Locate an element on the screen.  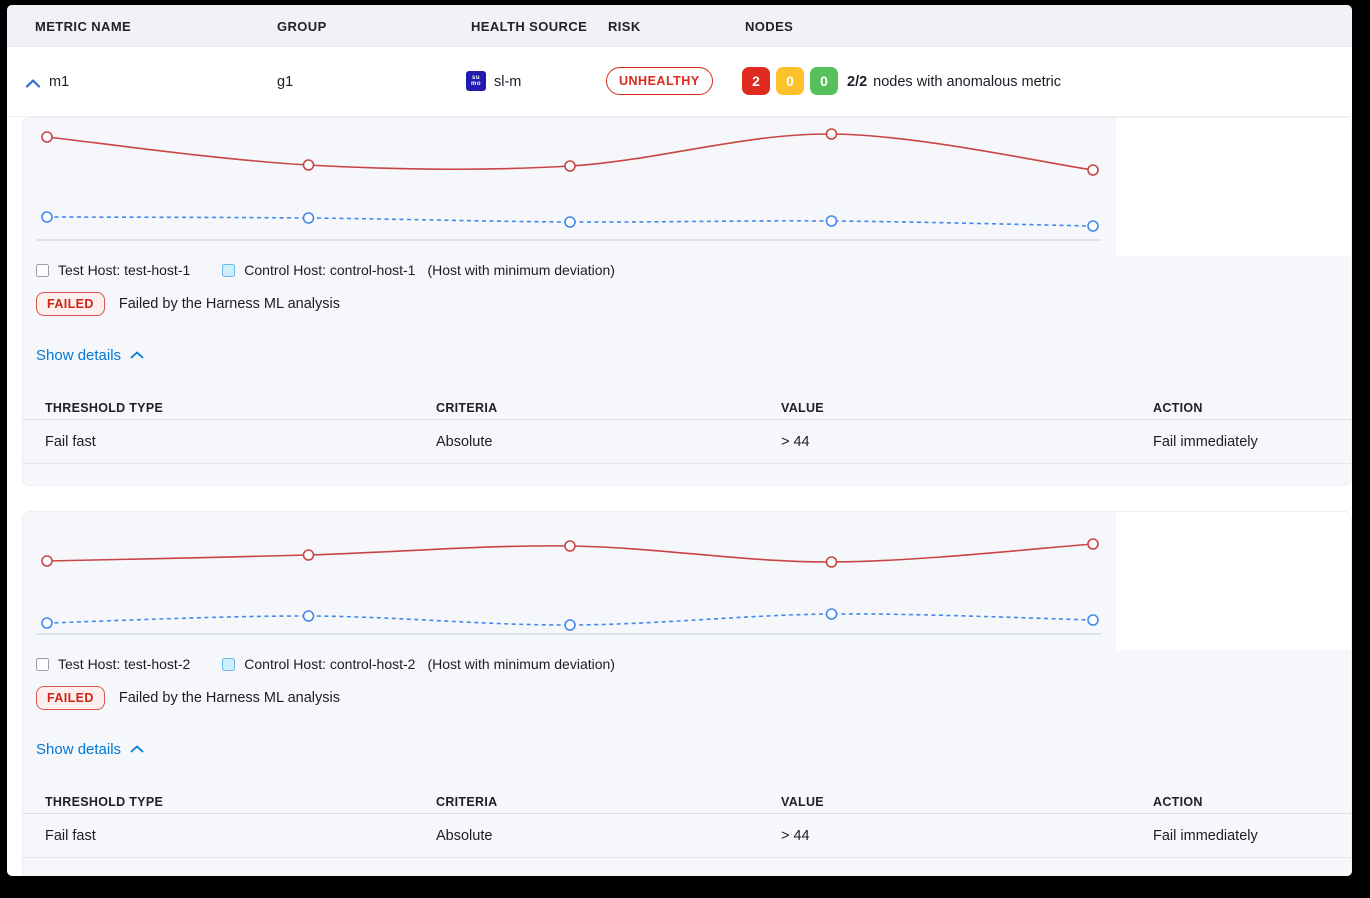
node-description: nodes with anomalous metric is located at coordinates (967, 82).